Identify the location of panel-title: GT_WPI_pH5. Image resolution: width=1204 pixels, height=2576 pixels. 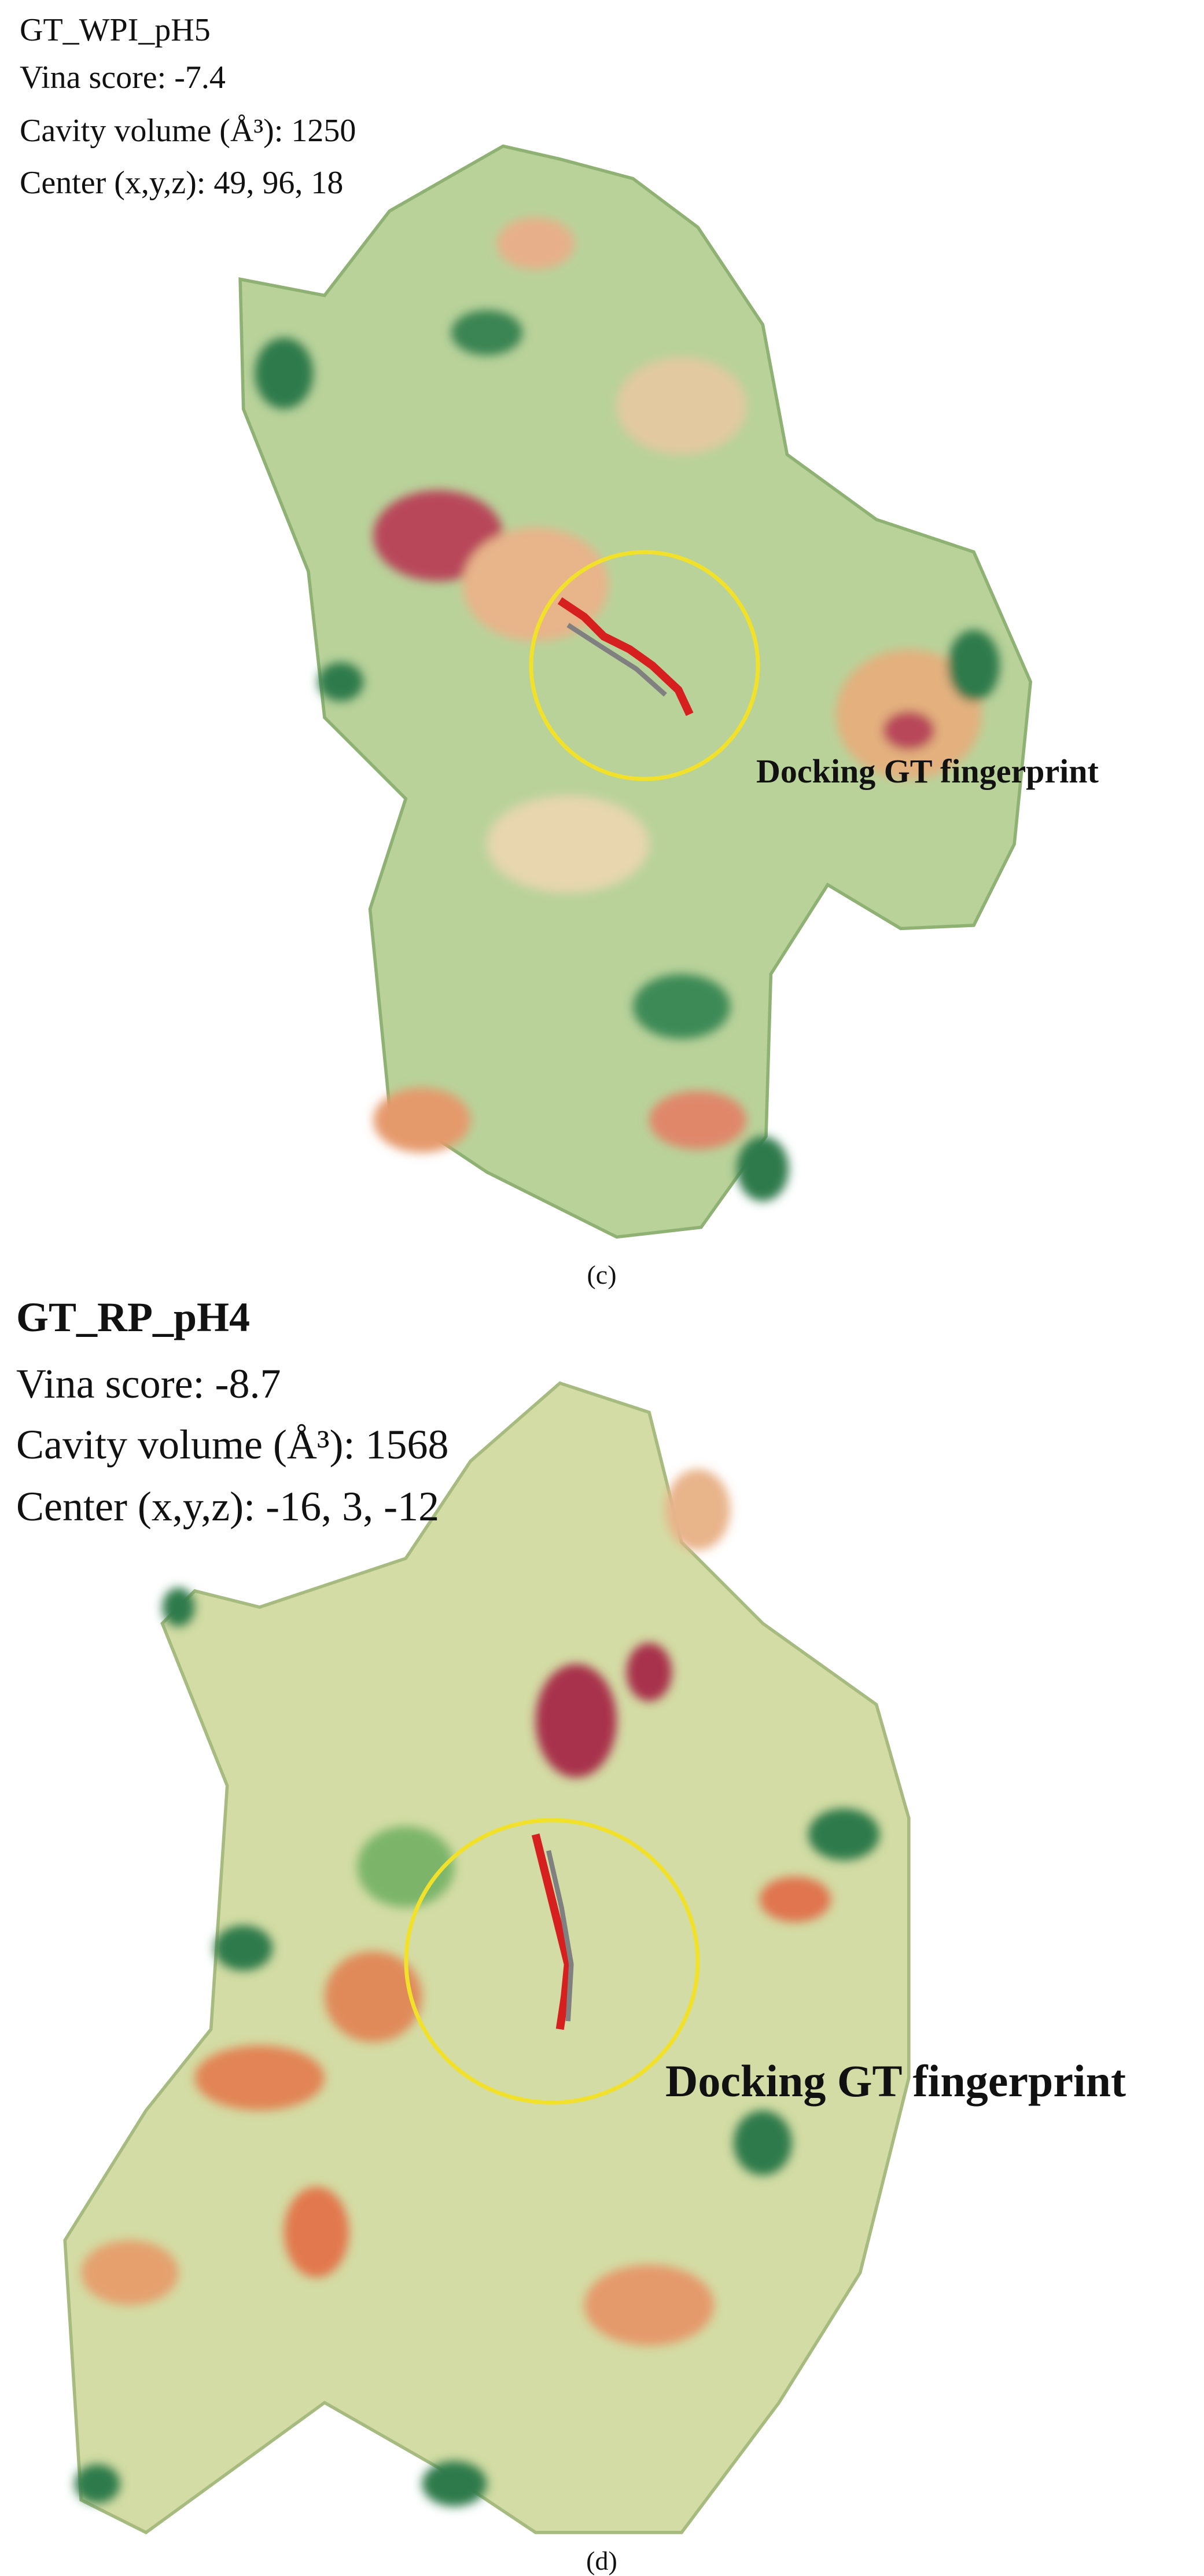
(116, 30).